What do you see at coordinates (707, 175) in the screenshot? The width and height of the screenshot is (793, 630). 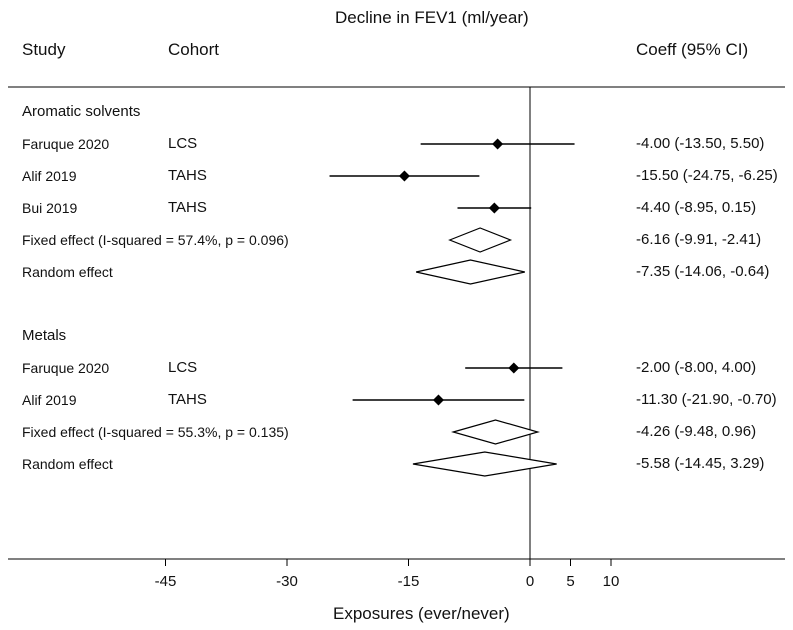 I see `coeff-ci-label: -15.50 (-24.75, -6.25)` at bounding box center [707, 175].